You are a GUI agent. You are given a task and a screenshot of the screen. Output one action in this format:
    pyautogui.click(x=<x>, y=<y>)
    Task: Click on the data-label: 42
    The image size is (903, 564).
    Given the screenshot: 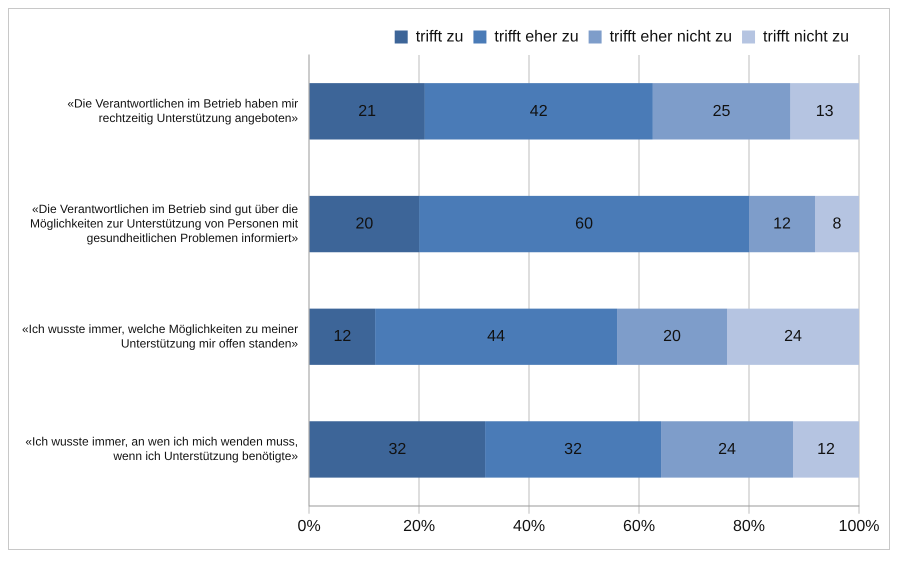 What is the action you would take?
    pyautogui.click(x=539, y=111)
    